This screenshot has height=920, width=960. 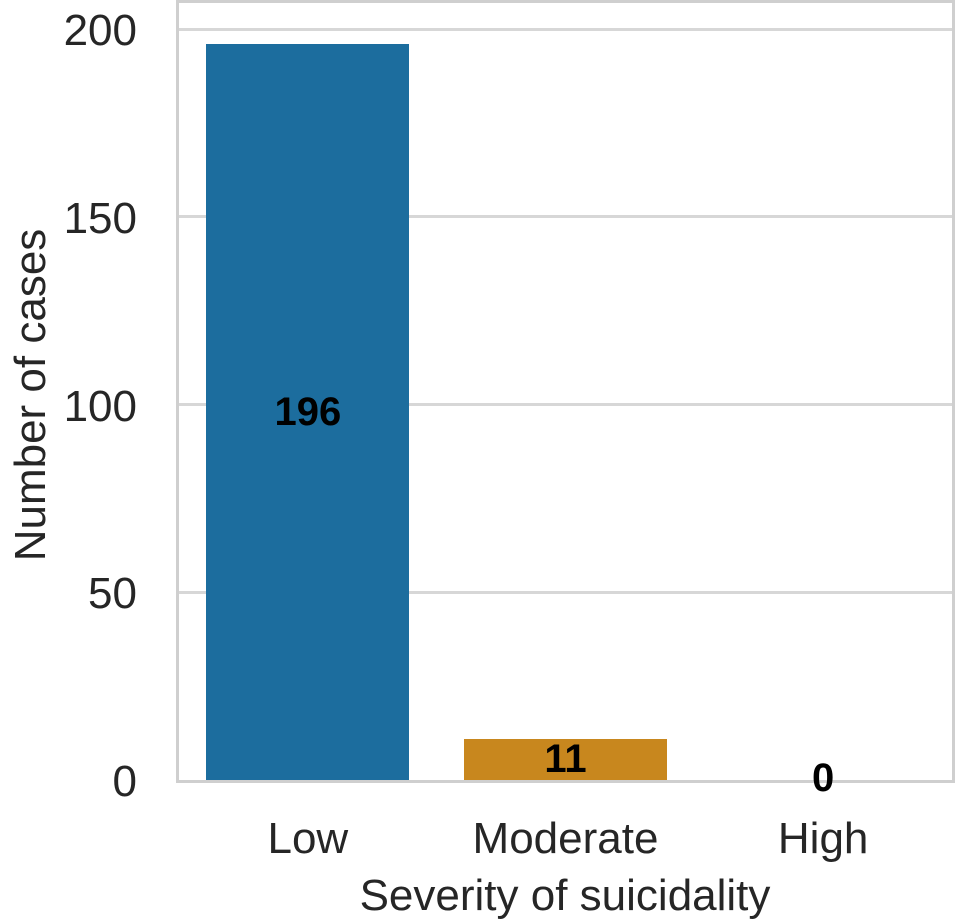 What do you see at coordinates (112, 594) in the screenshot?
I see `y-tick-label-50: 50` at bounding box center [112, 594].